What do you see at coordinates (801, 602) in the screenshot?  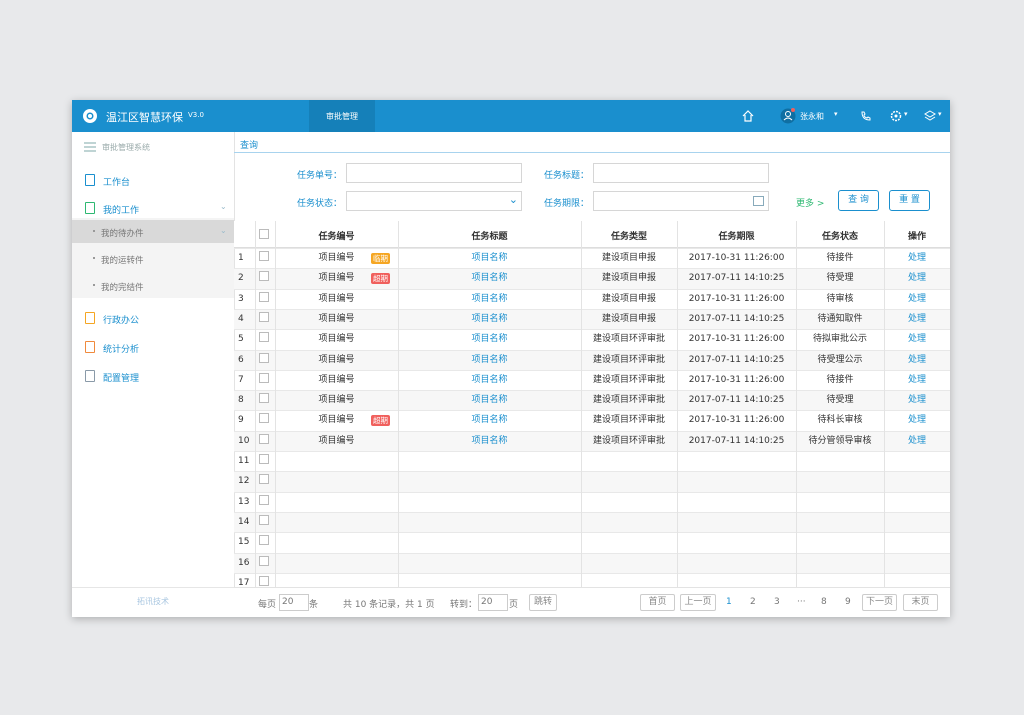 I see `page-number: ···` at bounding box center [801, 602].